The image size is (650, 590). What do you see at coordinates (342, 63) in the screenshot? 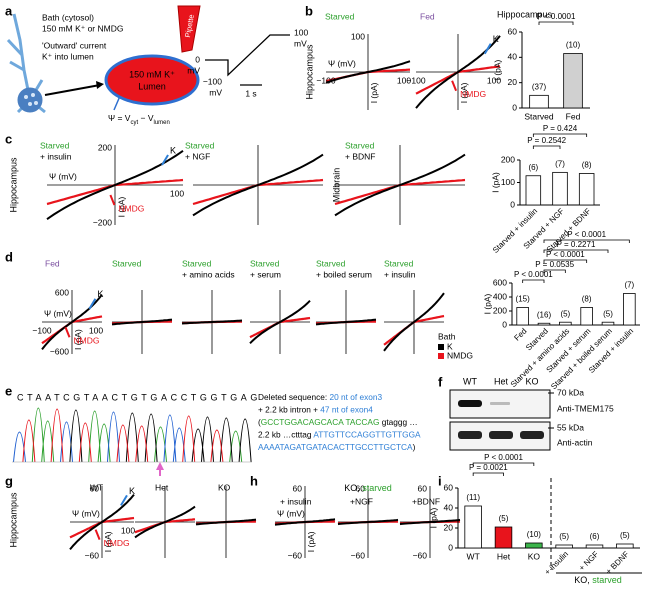
I see `axis-label: Ψ (mV)` at bounding box center [342, 63].